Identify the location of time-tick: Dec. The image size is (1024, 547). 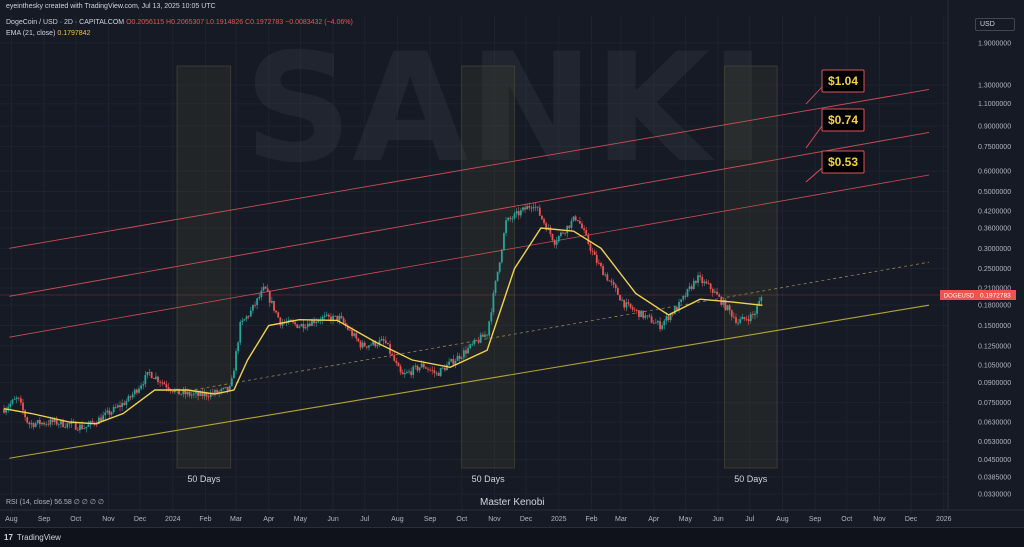
(140, 519).